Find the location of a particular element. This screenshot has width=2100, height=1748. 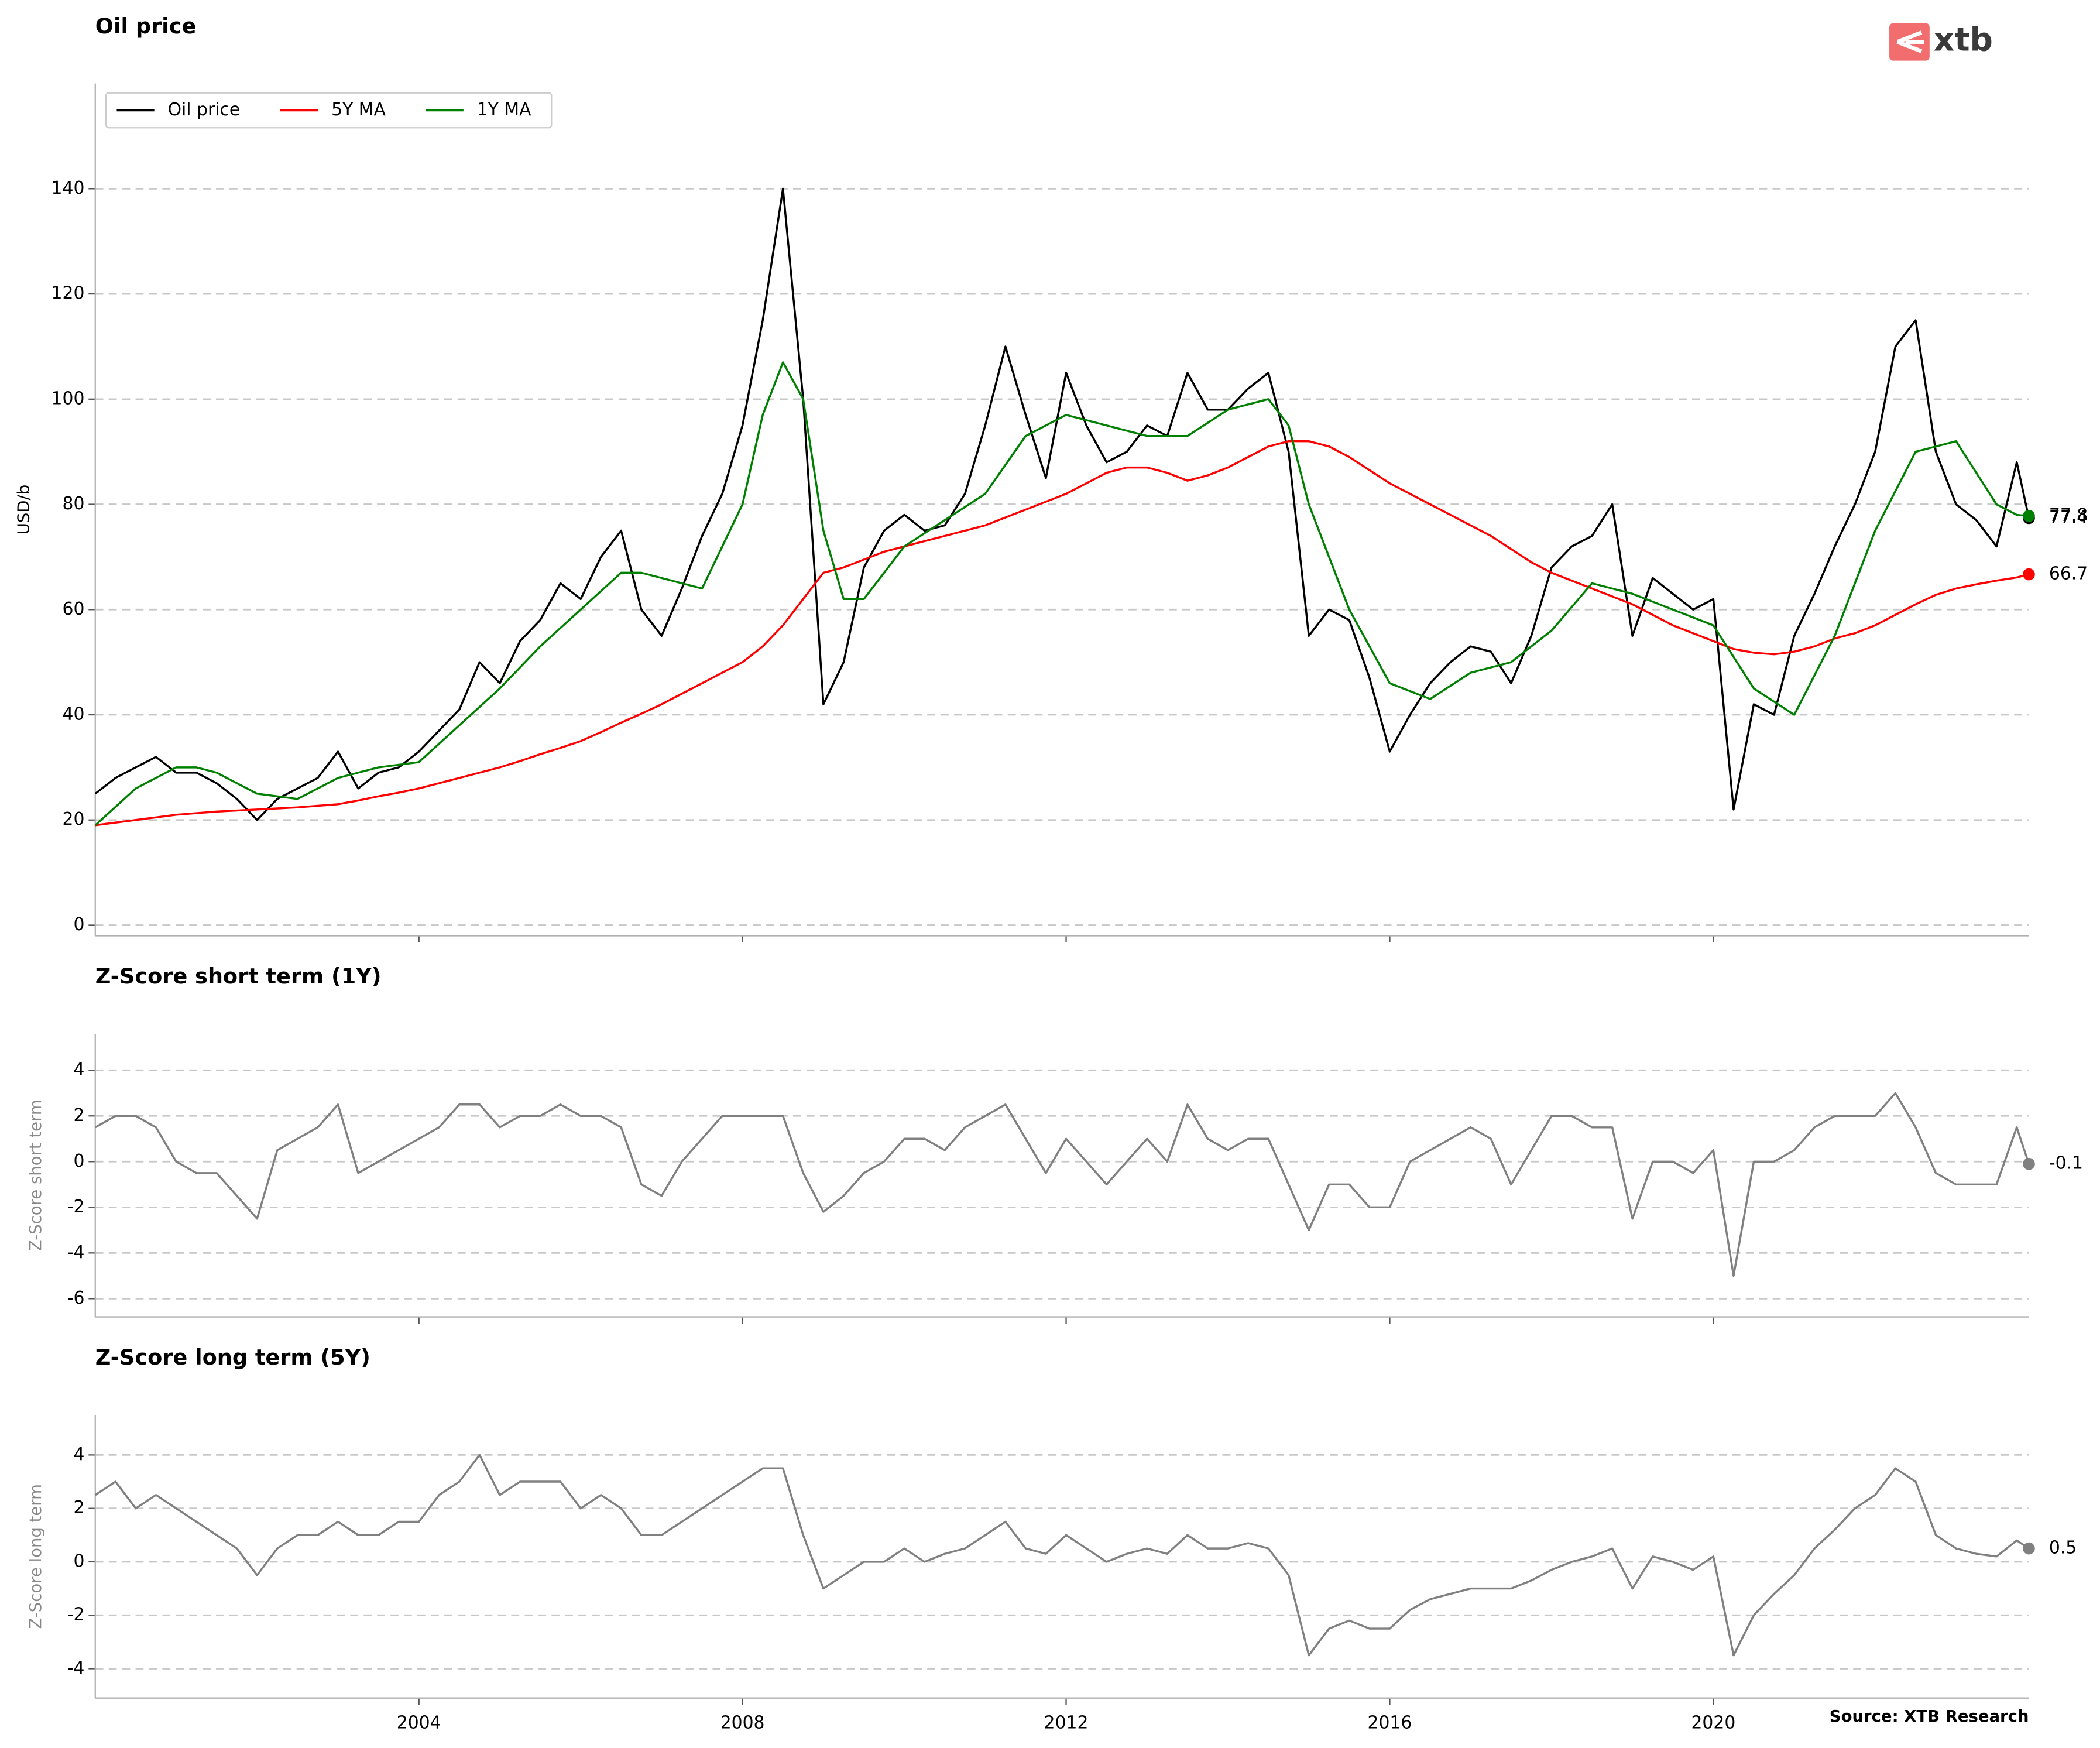

x-tick-label: 2008 is located at coordinates (743, 1723).